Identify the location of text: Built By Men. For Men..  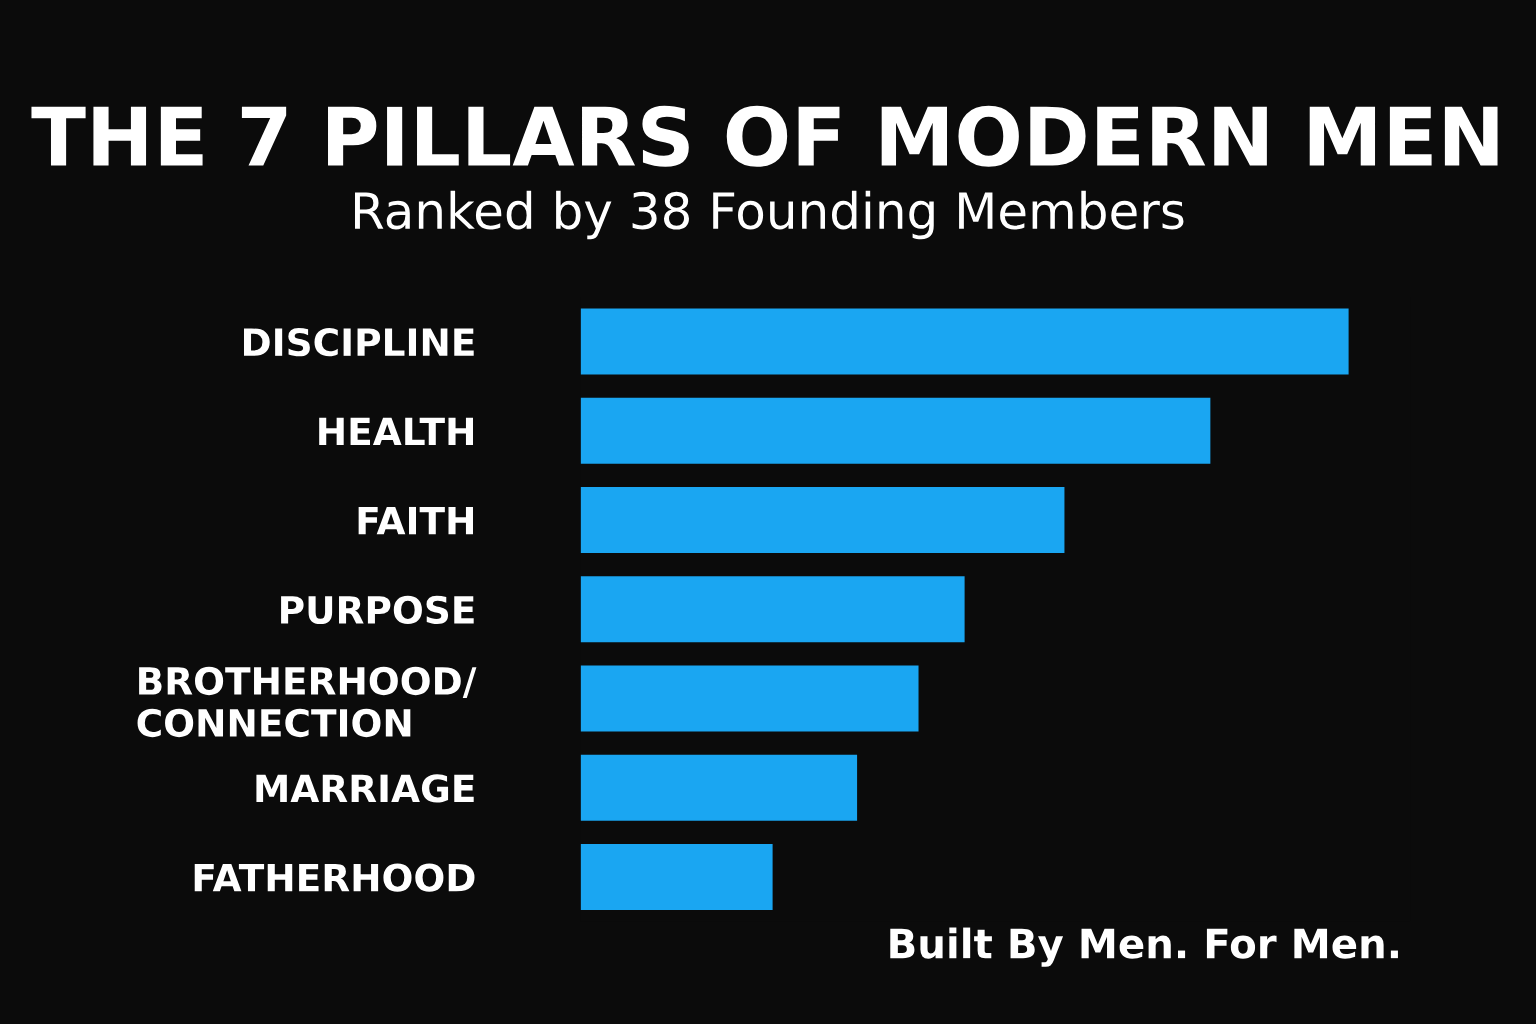
(1144, 947).